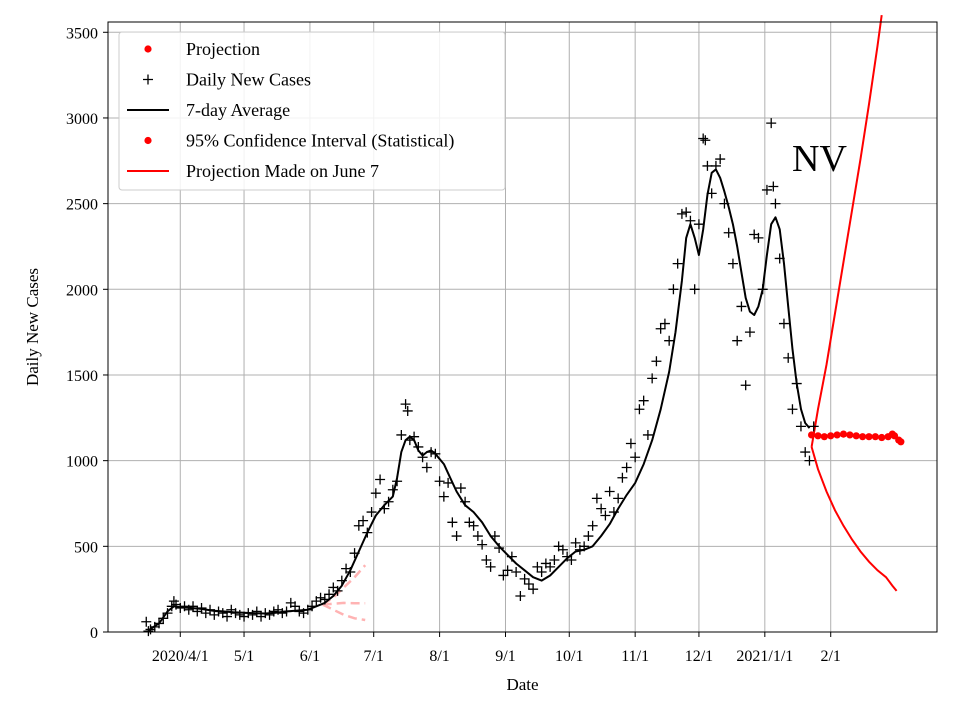  Describe the element at coordinates (148, 79) in the screenshot. I see `legend-plus-icon` at that location.